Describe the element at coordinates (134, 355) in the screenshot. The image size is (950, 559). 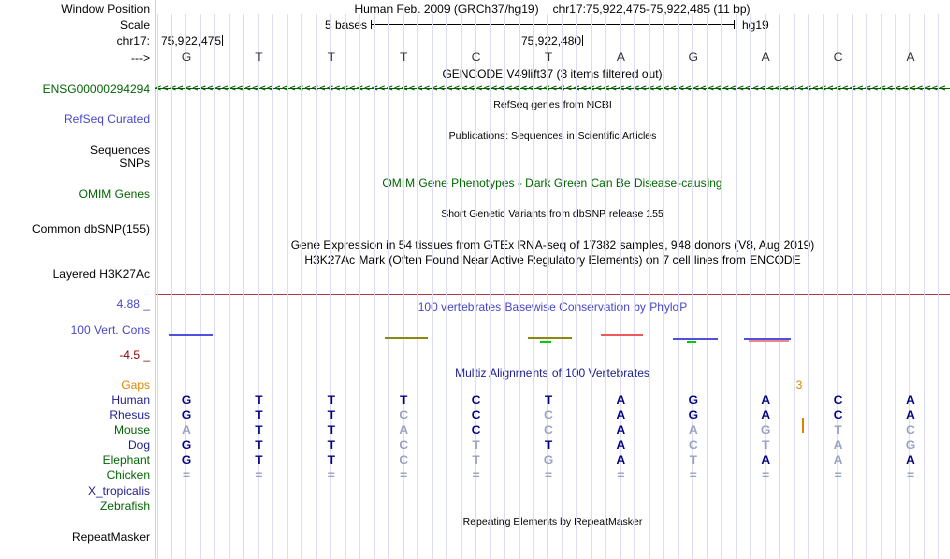
I see `conservation-scale-min: -4.5 _` at that location.